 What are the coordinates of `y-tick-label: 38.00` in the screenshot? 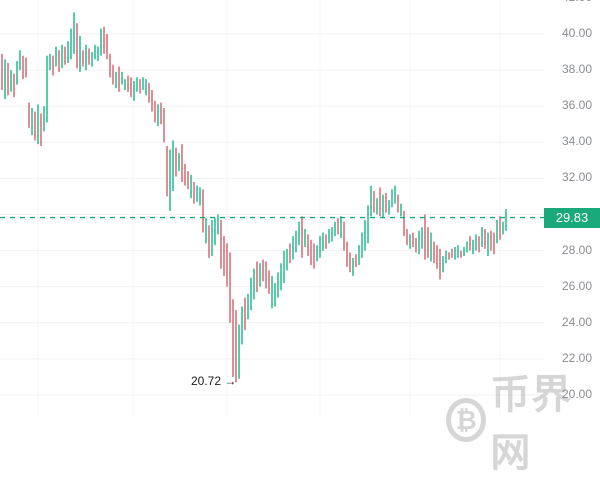 It's located at (576, 69).